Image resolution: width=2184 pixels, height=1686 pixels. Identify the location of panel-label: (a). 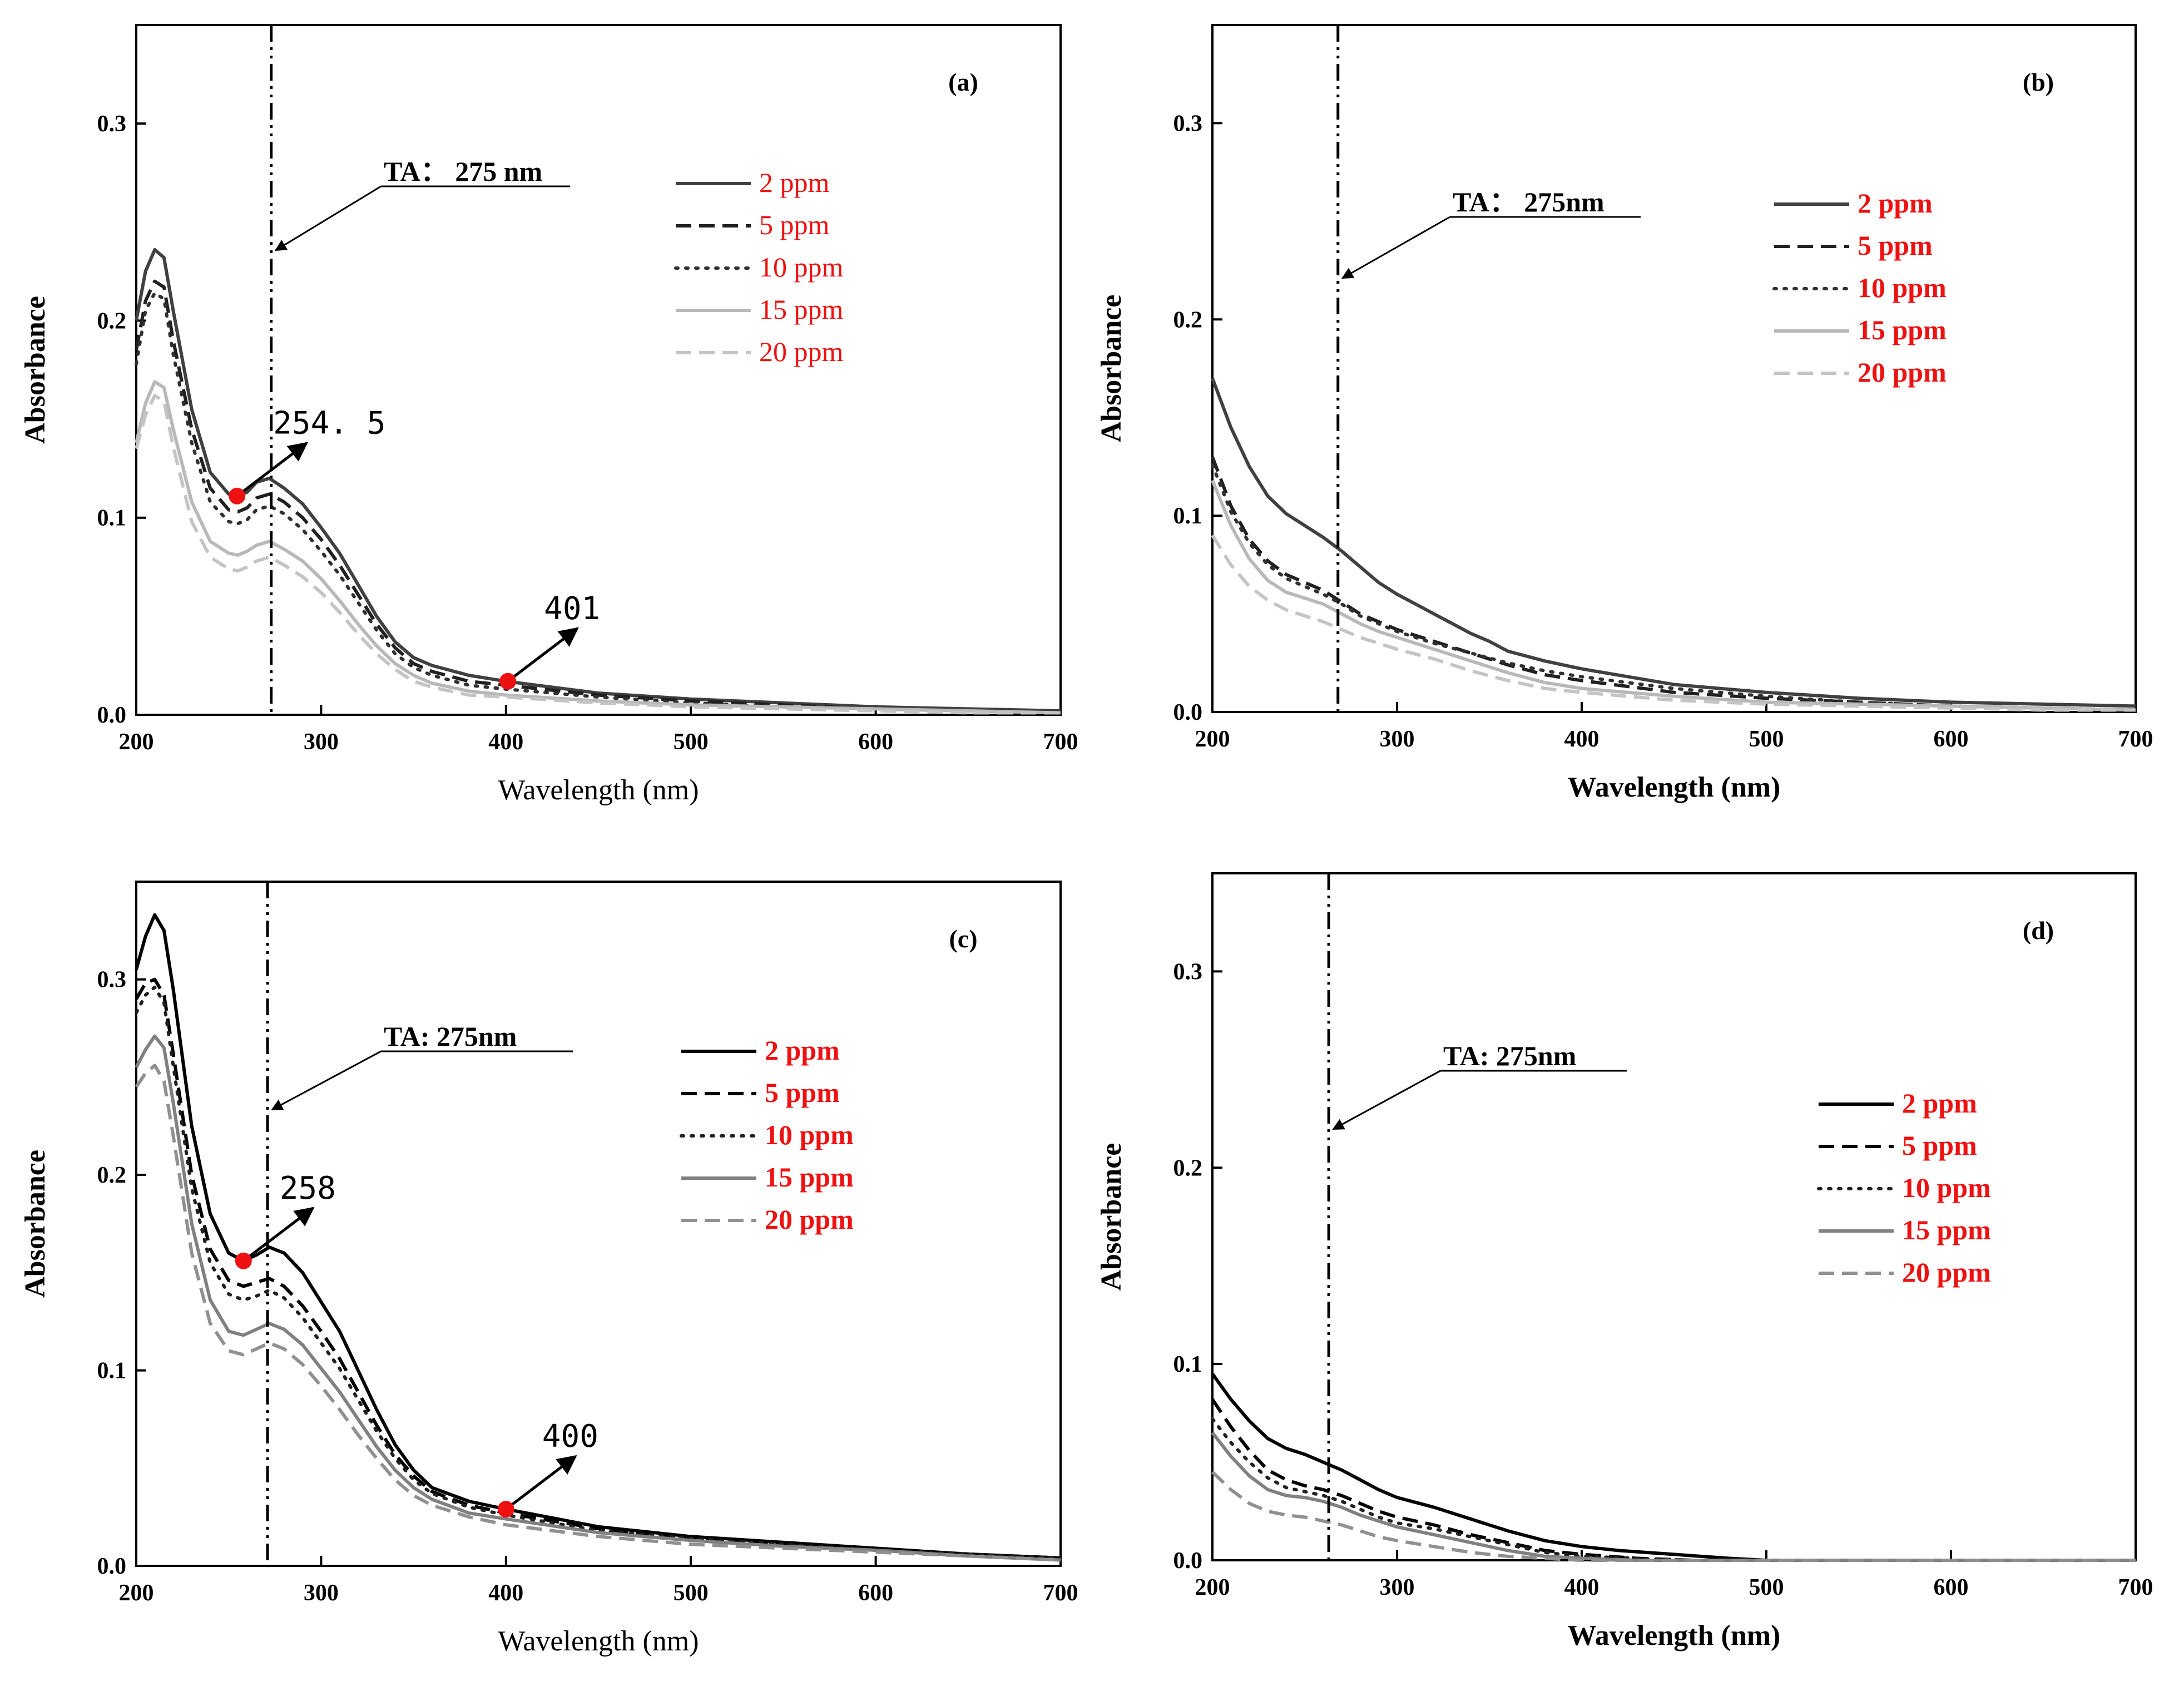
(963, 82).